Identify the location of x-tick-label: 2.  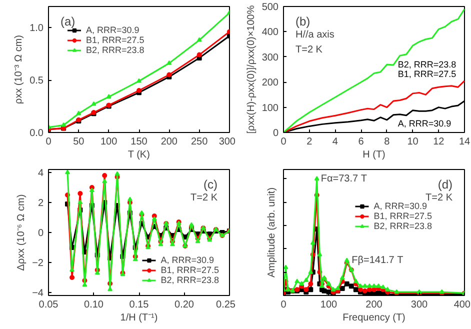
(309, 142).